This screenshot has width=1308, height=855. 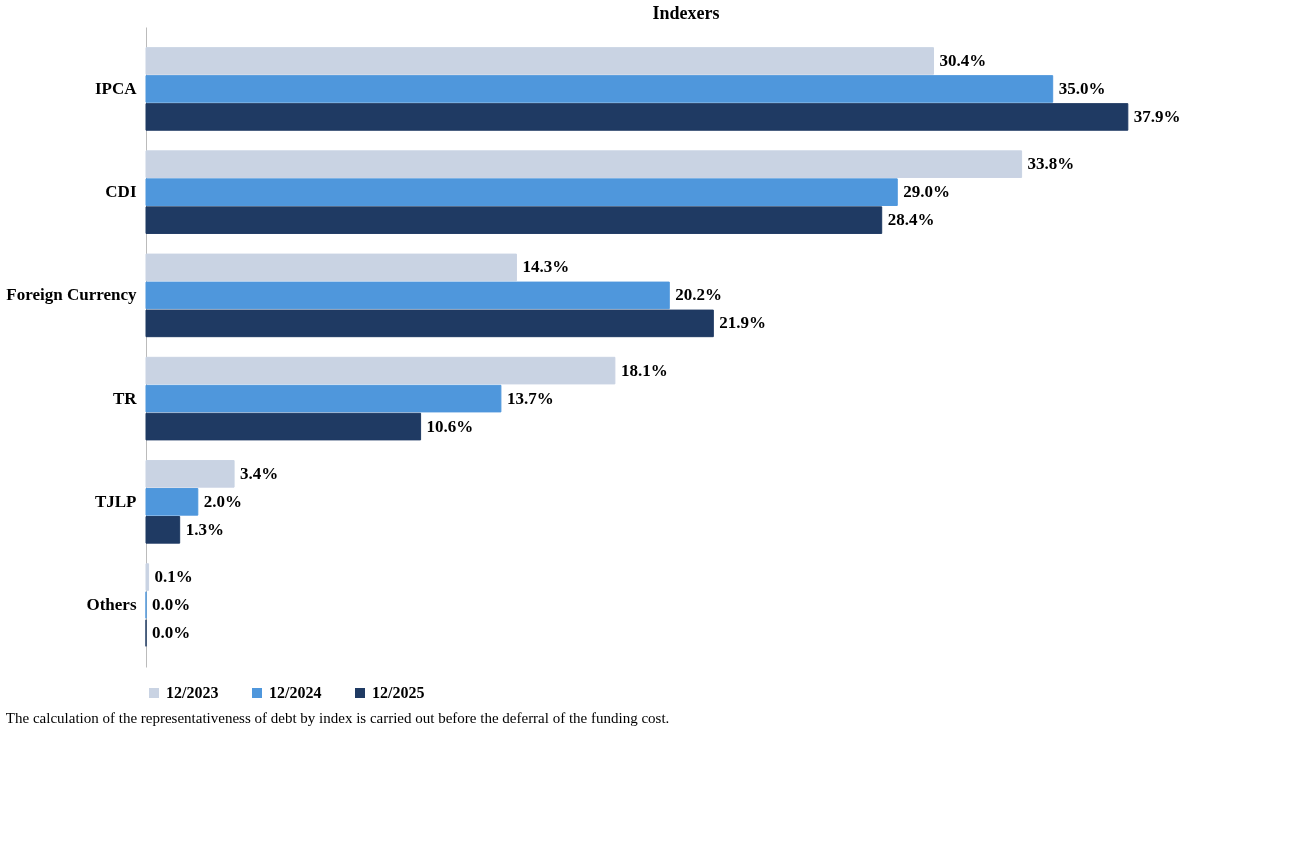 I want to click on data-label: 0.1%, so click(x=173, y=577).